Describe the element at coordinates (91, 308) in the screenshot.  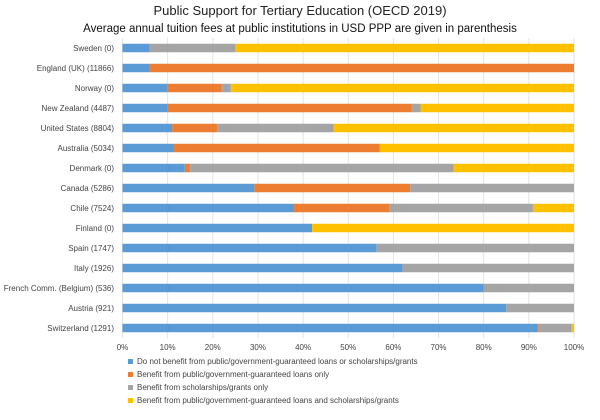
I see `category-label: Austria (921)` at that location.